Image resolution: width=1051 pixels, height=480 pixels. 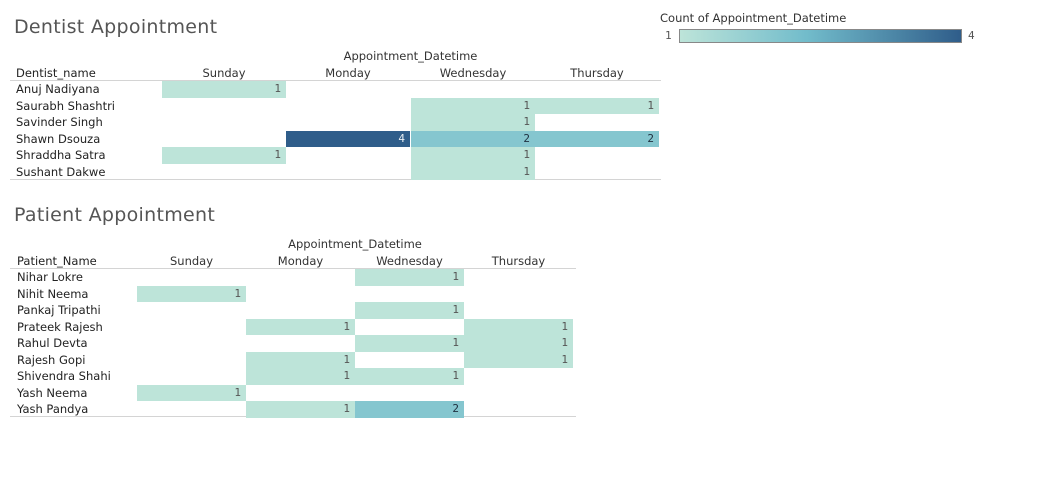 I want to click on dentist-chart-title: Dentist Appointment, so click(x=116, y=27).